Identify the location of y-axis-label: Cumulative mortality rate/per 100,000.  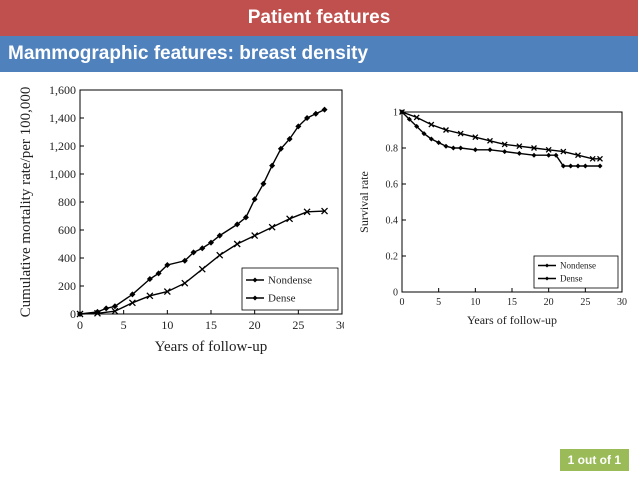
(26, 202).